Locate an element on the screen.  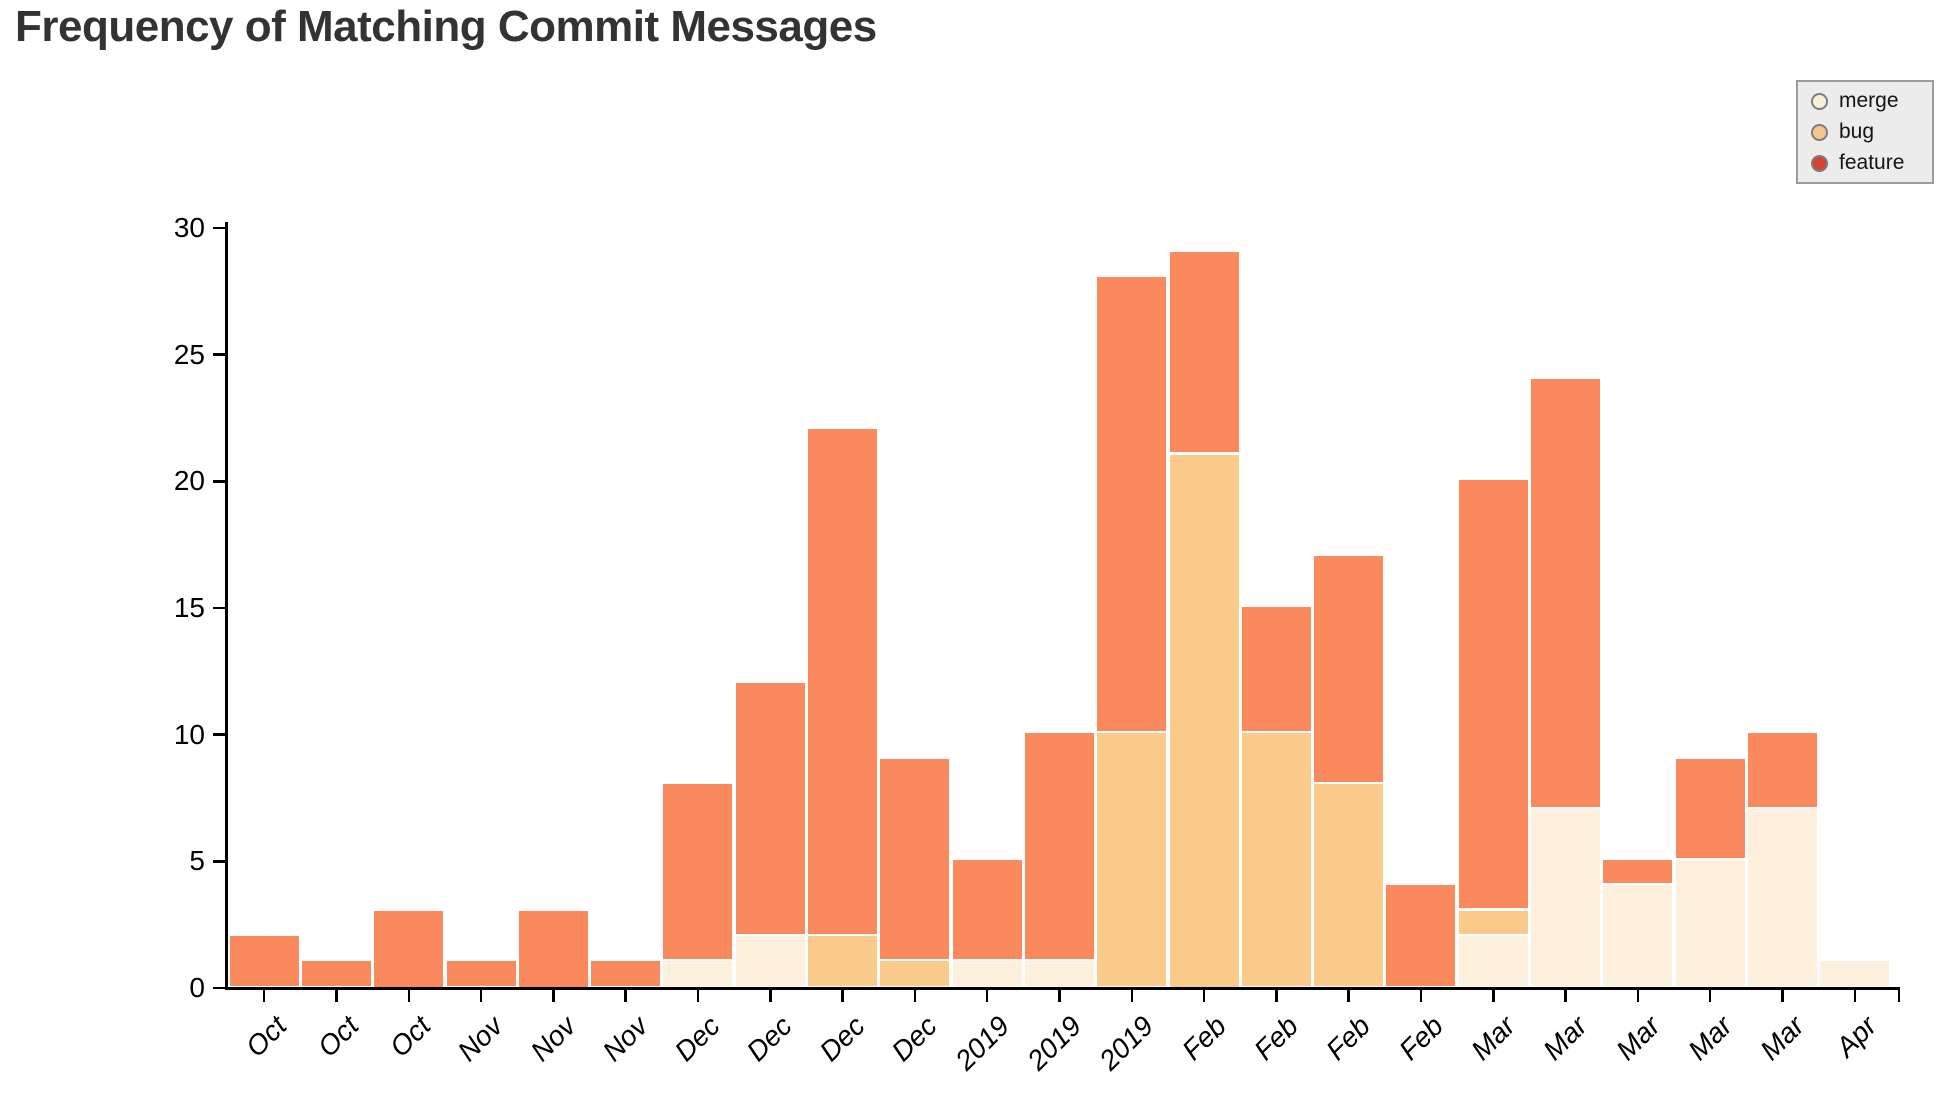
merge-legend-dot-icon is located at coordinates (1819, 101).